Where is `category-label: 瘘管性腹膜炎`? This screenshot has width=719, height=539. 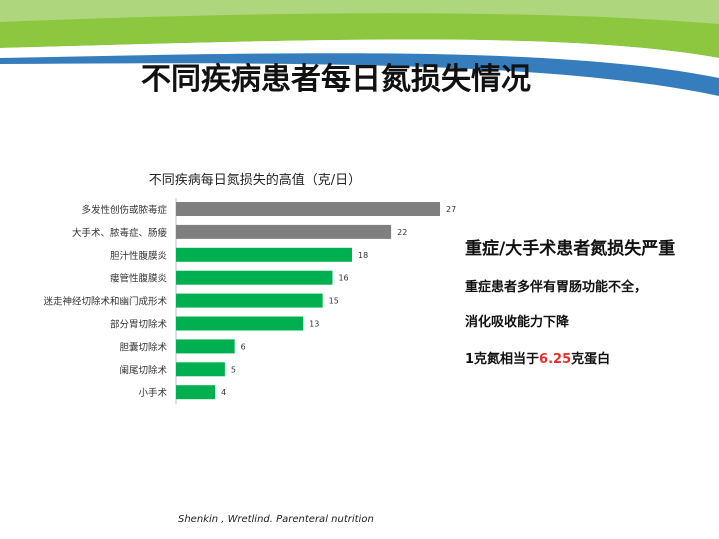 category-label: 瘘管性腹膜炎 is located at coordinates (139, 279).